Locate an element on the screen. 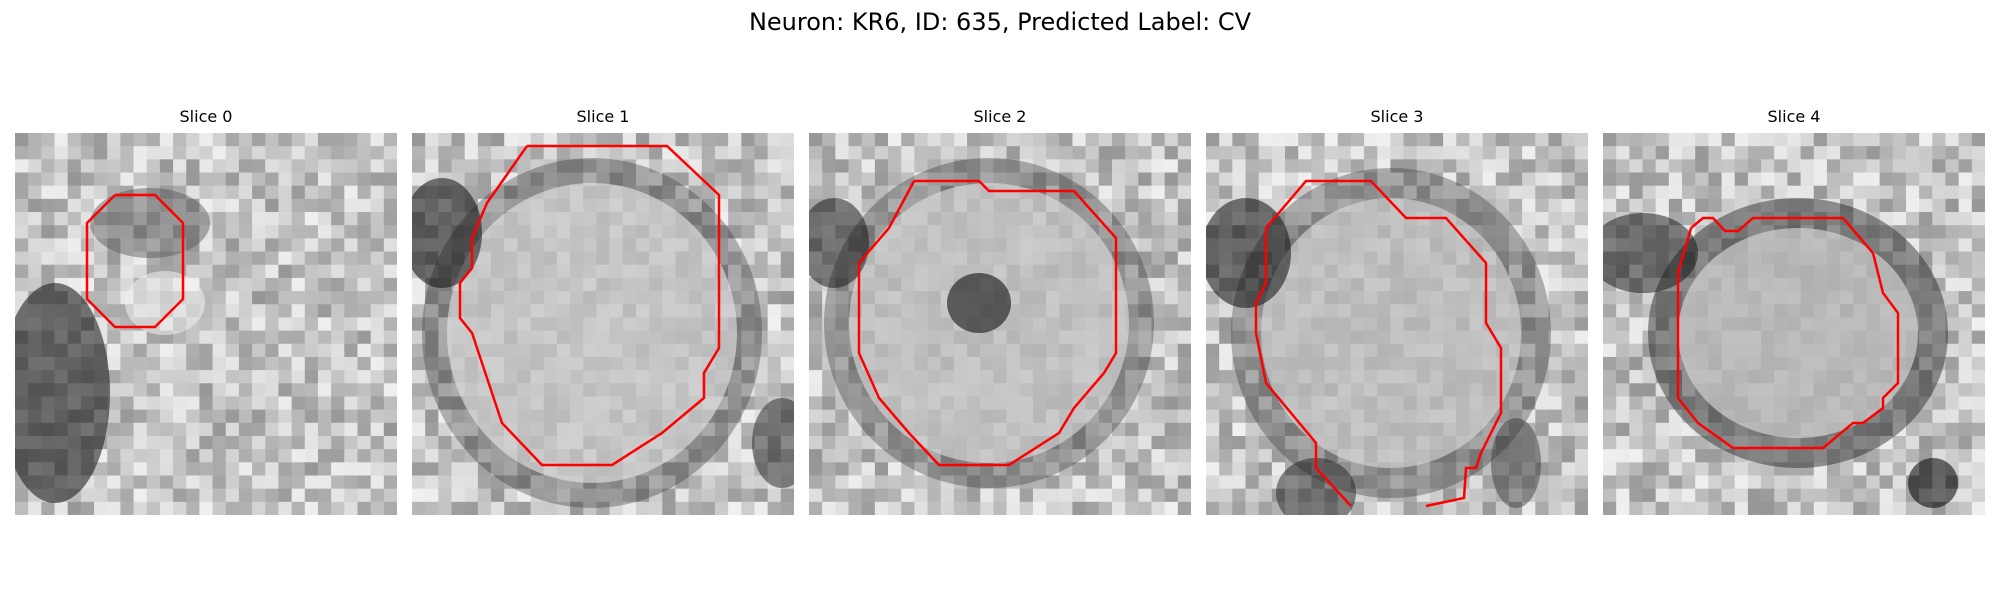 The height and width of the screenshot is (600, 2000). slice-title-1: Slice 1 is located at coordinates (603, 116).